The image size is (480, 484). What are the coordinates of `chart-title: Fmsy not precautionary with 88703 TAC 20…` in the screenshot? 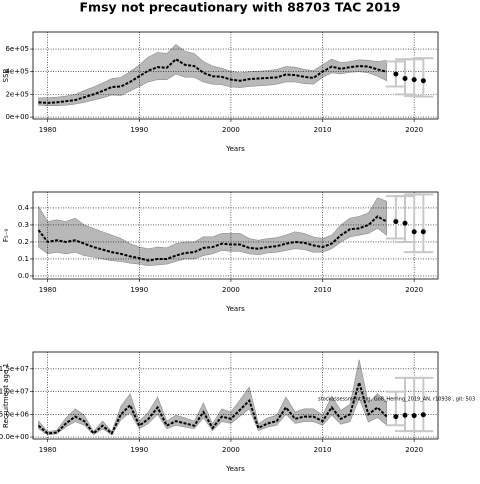 It's located at (240, 7).